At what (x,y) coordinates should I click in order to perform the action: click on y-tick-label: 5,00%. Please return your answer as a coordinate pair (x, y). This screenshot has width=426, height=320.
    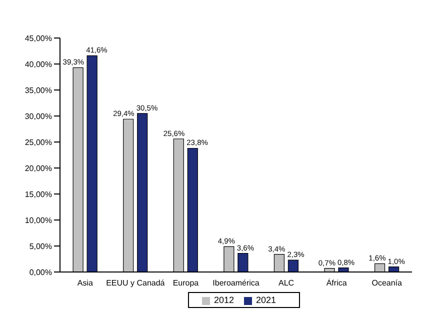
    Looking at the image, I should click on (40, 246).